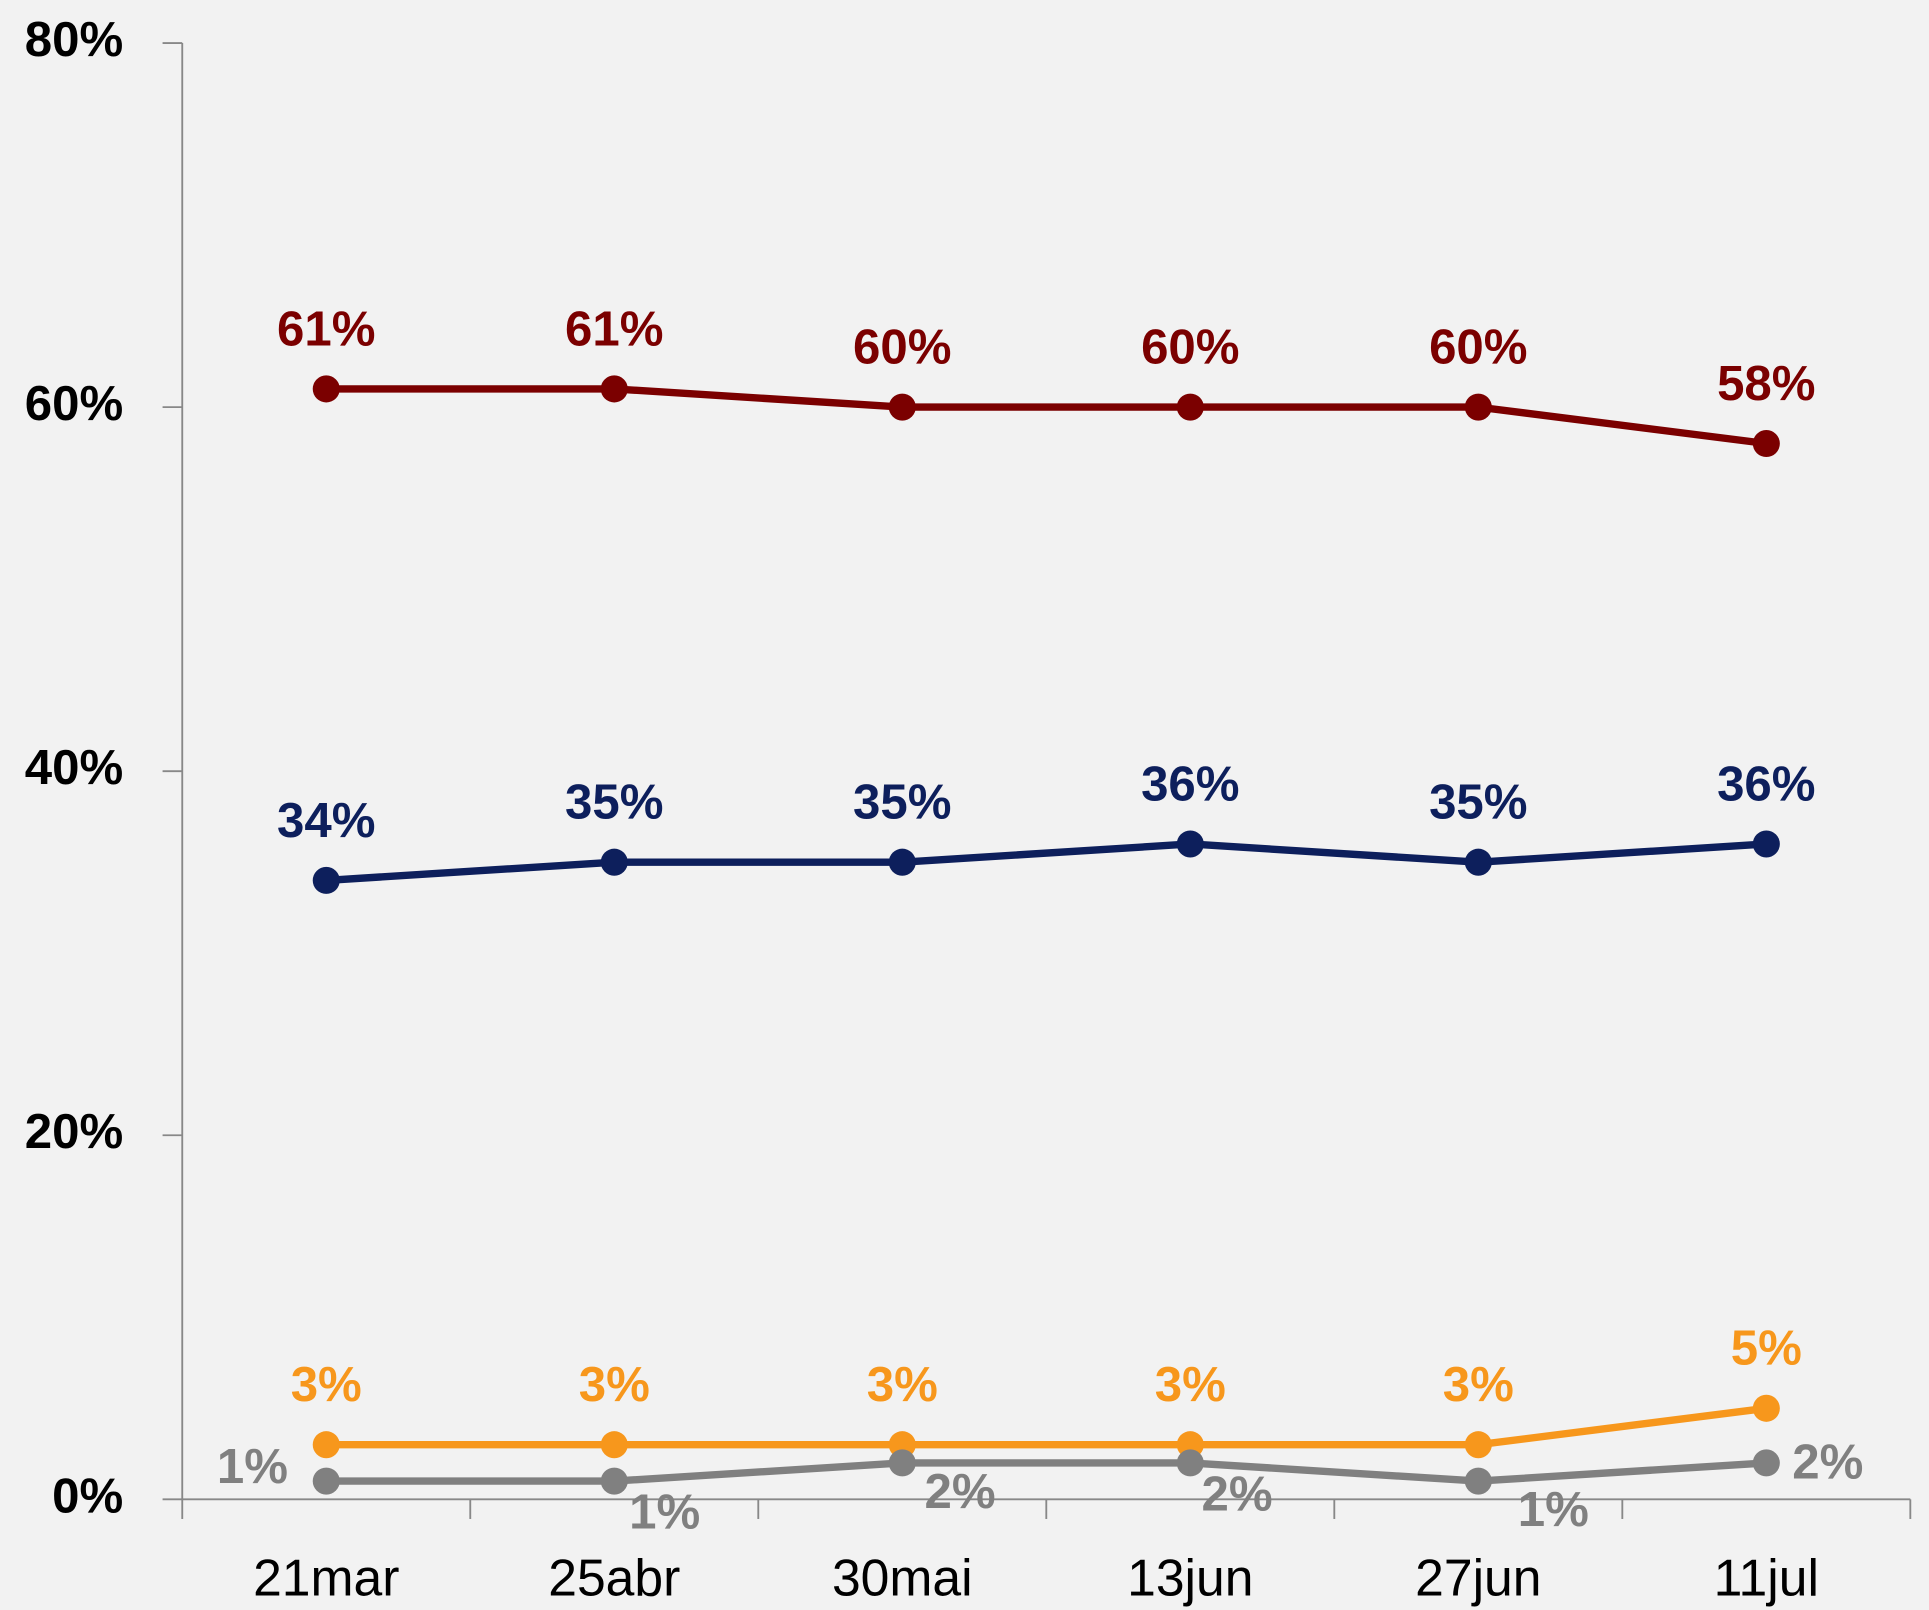  Describe the element at coordinates (614, 1577) in the screenshot. I see `x-tick-label: 25abr` at that location.